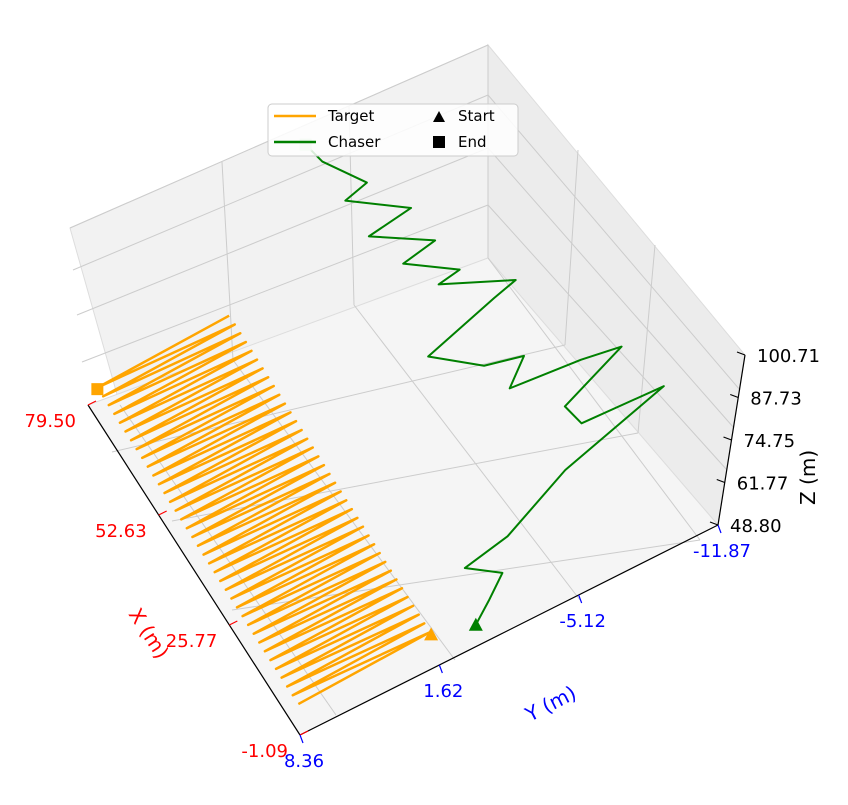 This screenshot has width=848, height=805. I want to click on z-tick-label: 100.71, so click(788, 356).